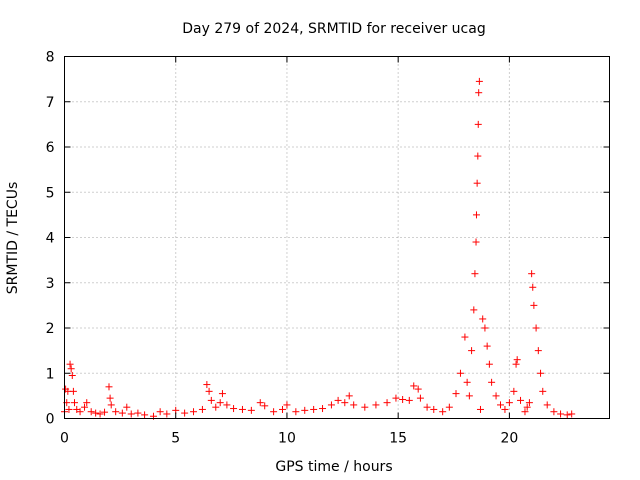 The height and width of the screenshot is (480, 640). I want to click on x-axis-label: GPS time / hours, so click(333, 467).